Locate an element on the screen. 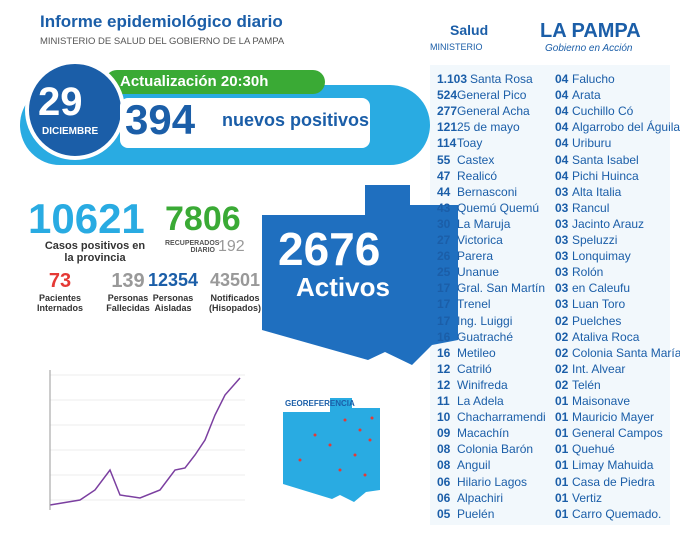 The image size is (680, 544). new-count: 394 is located at coordinates (160, 119).